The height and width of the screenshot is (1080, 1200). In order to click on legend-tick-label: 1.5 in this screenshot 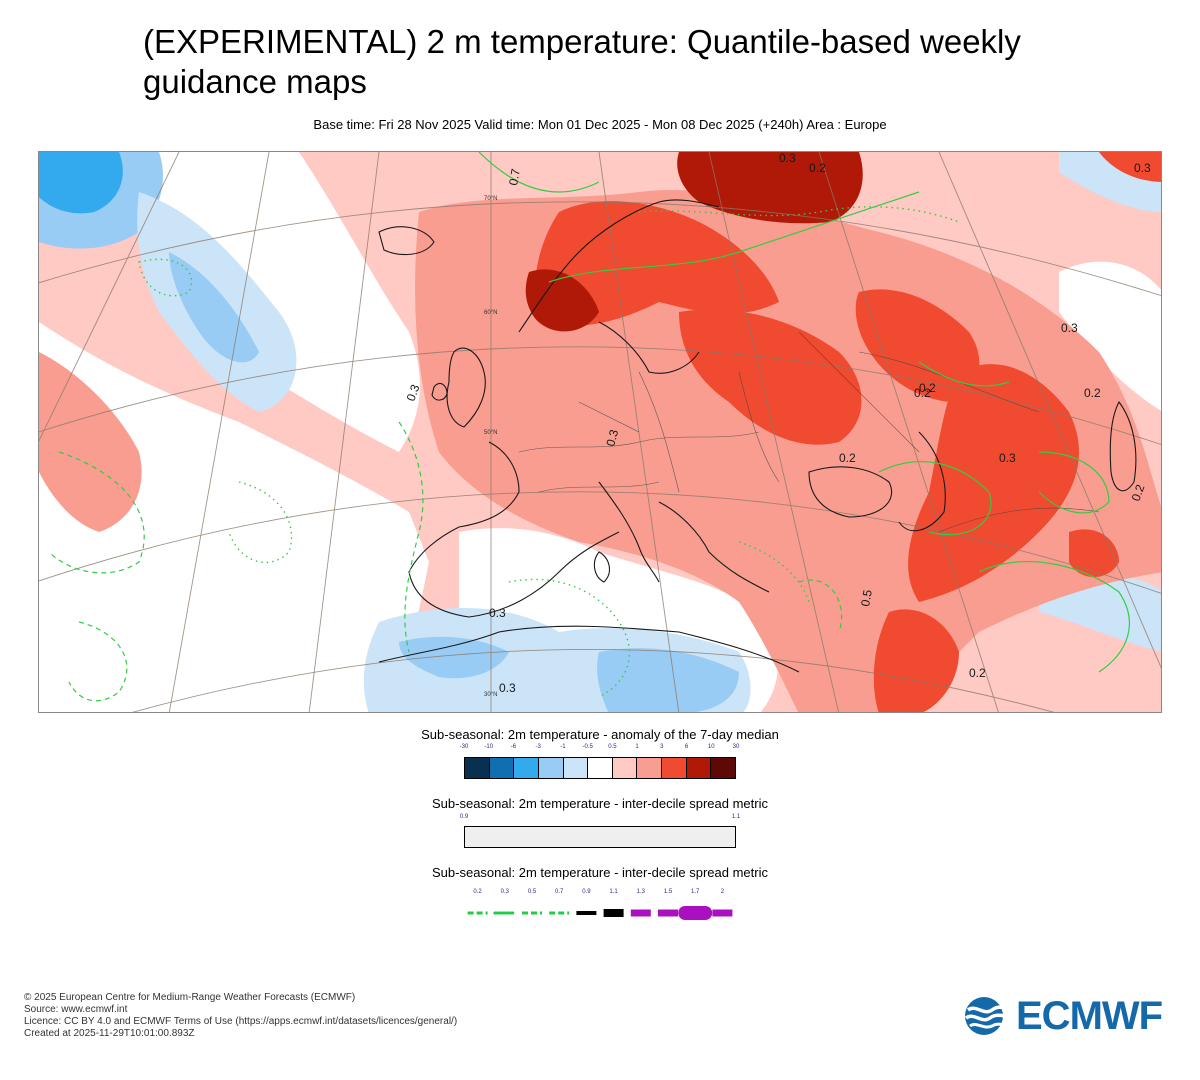, I will do `click(668, 892)`.